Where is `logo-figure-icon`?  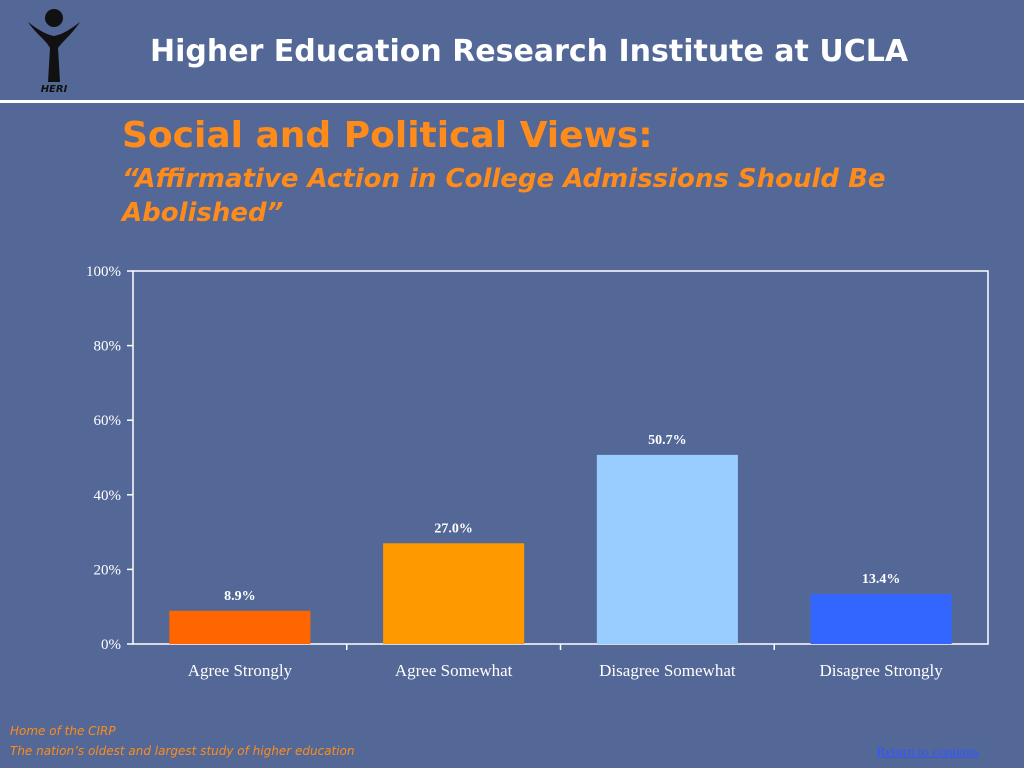
logo-figure-icon is located at coordinates (54, 52).